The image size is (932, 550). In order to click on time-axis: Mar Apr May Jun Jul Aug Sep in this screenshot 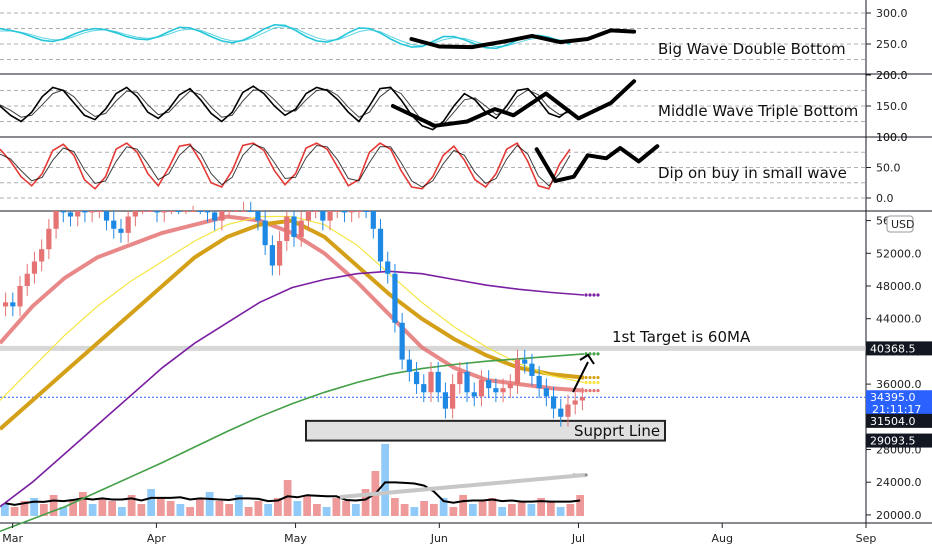, I will do `click(439, 534)`.